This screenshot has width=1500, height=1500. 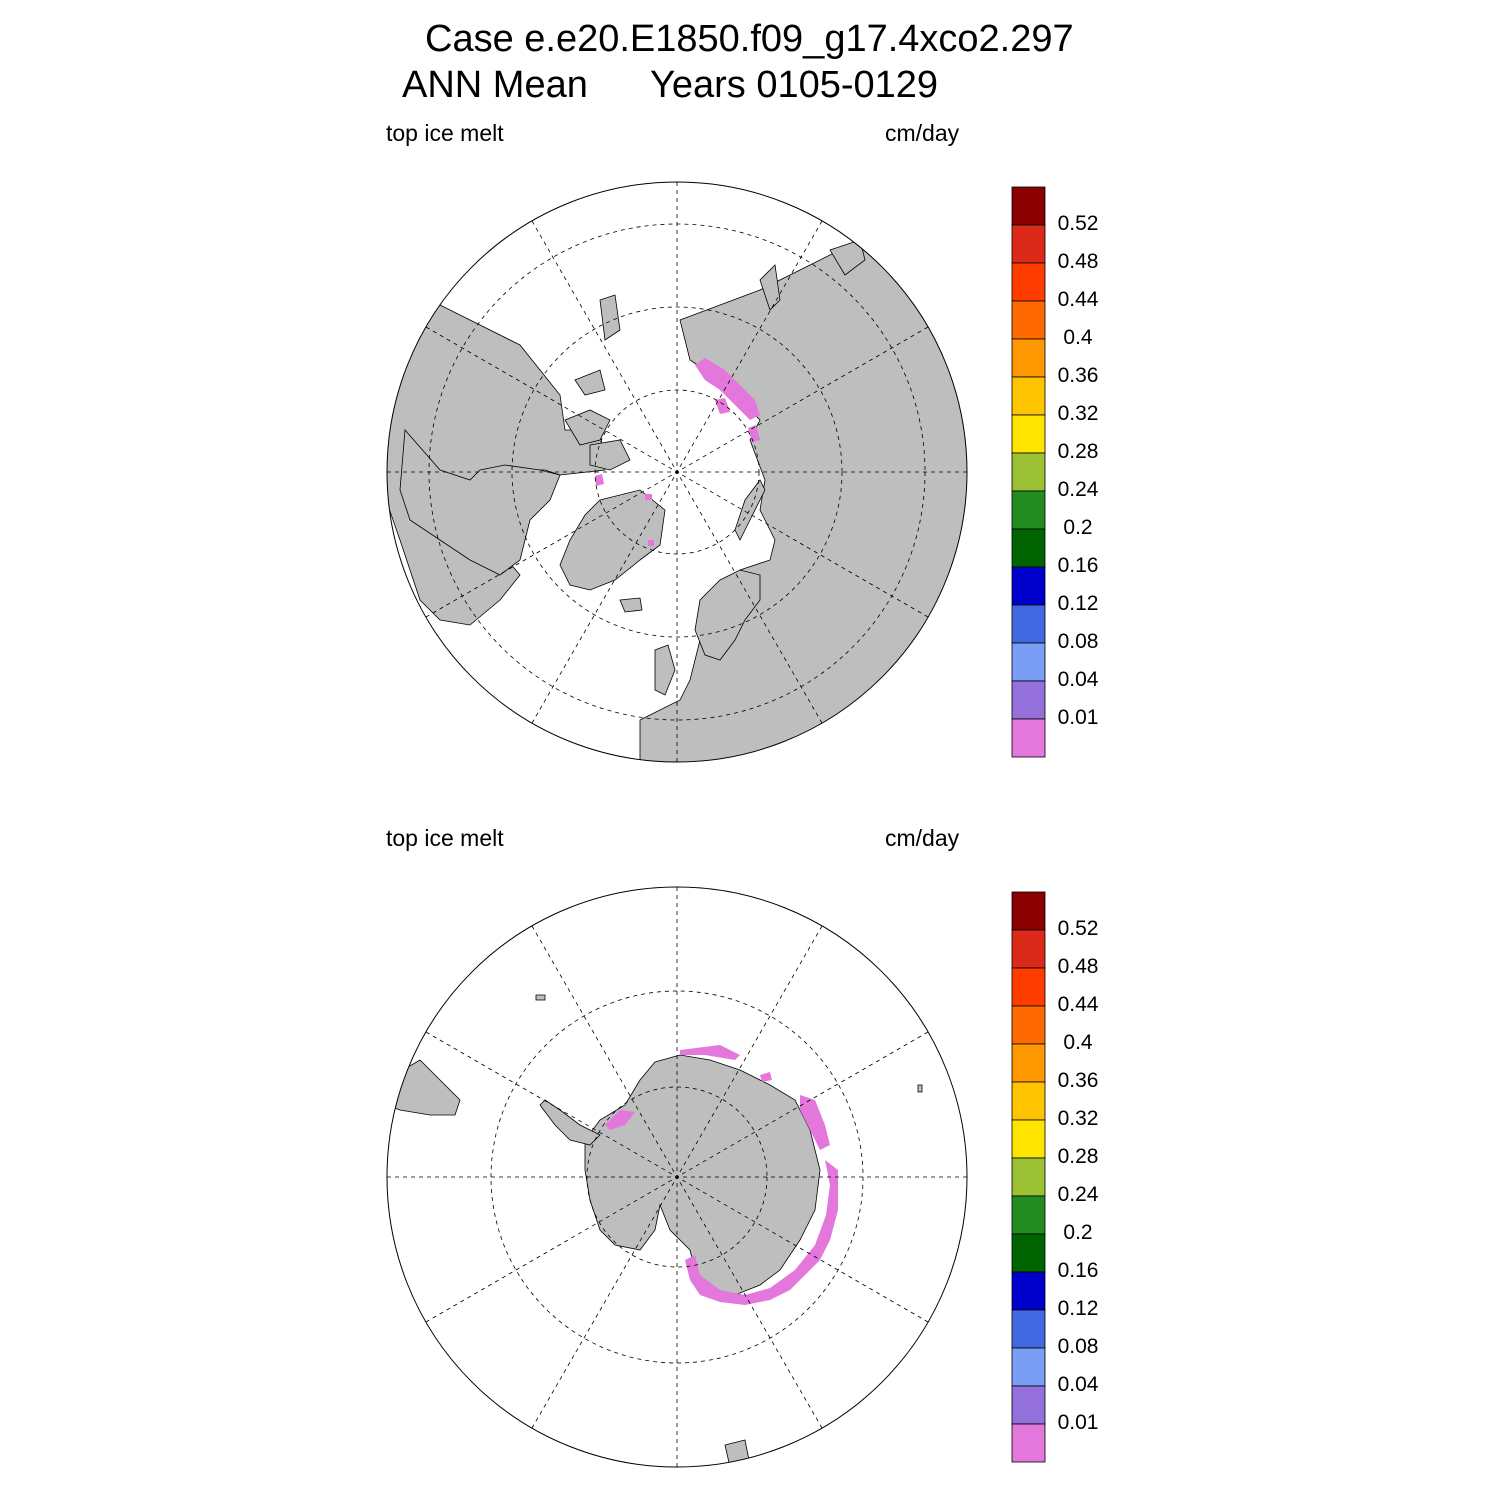 I want to click on north-left-label: top ice melt, so click(x=445, y=133).